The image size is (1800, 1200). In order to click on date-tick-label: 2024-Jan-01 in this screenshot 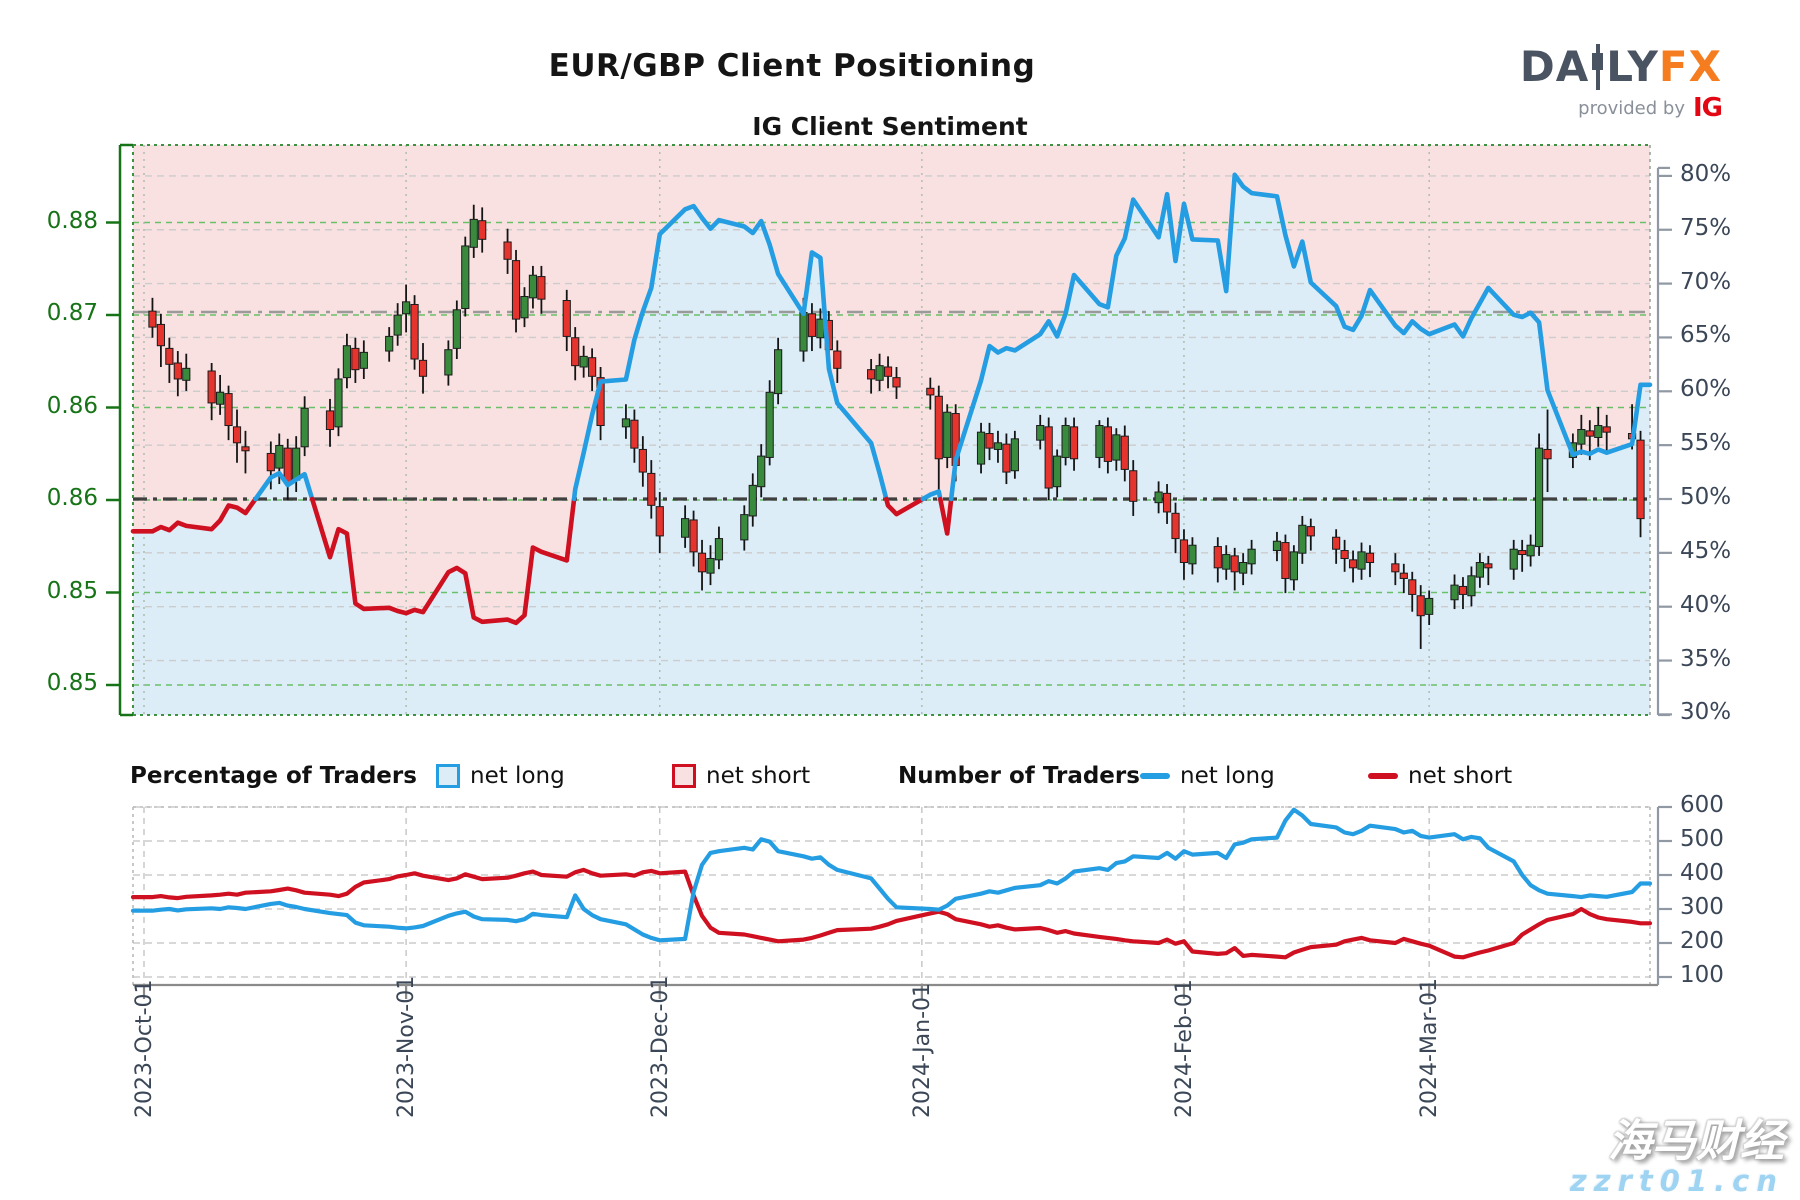, I will do `click(922, 1050)`.